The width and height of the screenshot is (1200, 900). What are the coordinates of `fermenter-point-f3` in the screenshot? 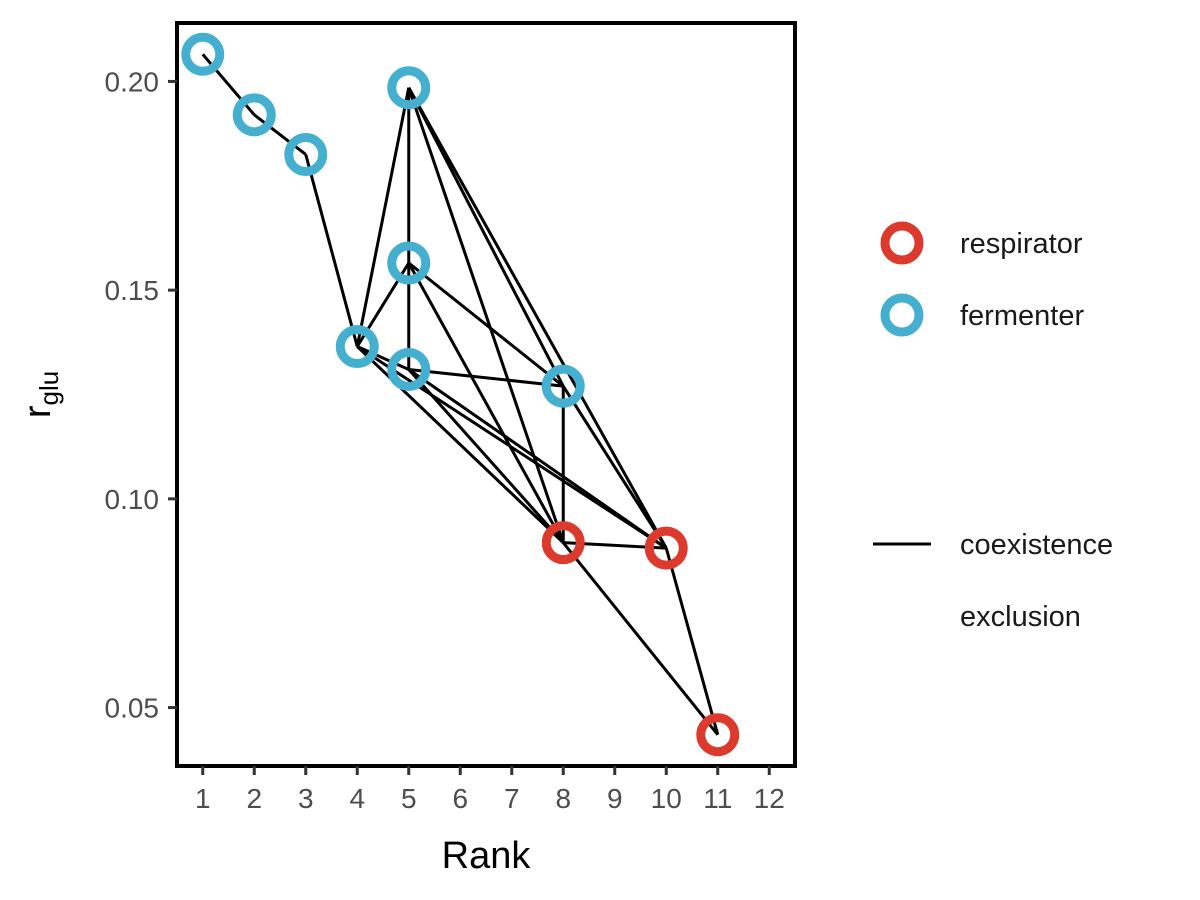 It's located at (306, 154).